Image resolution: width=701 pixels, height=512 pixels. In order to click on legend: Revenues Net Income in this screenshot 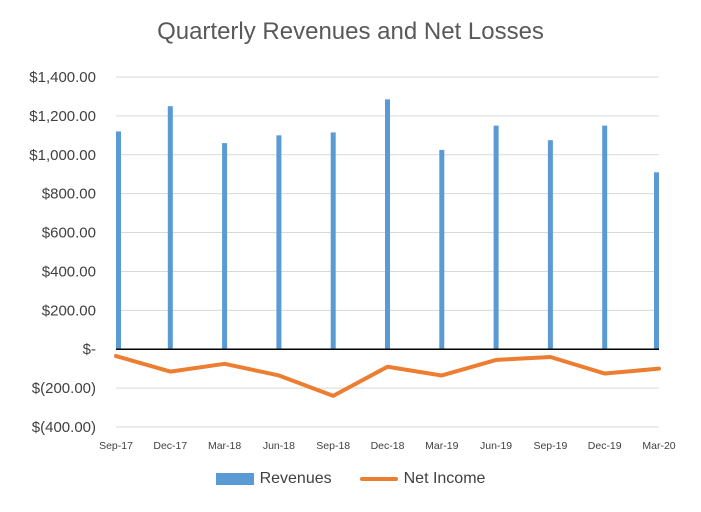, I will do `click(350, 479)`.